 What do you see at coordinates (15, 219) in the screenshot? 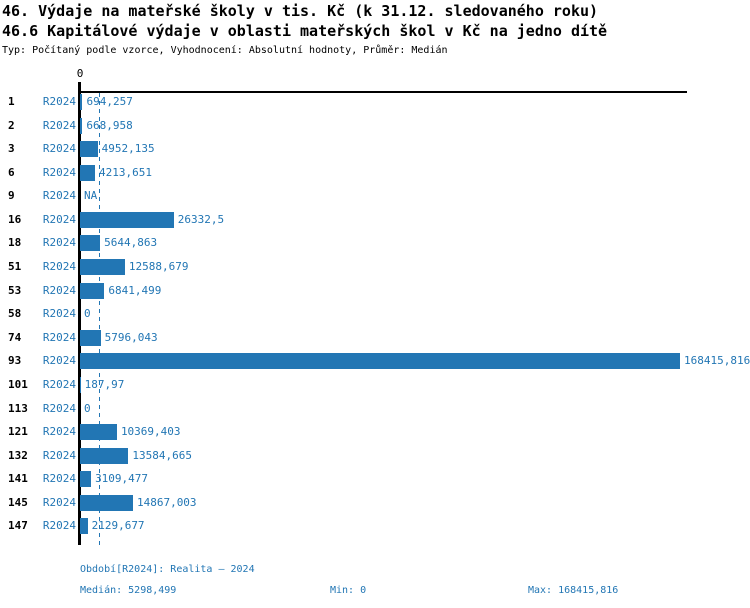
I see `row-number: 16` at bounding box center [15, 219].